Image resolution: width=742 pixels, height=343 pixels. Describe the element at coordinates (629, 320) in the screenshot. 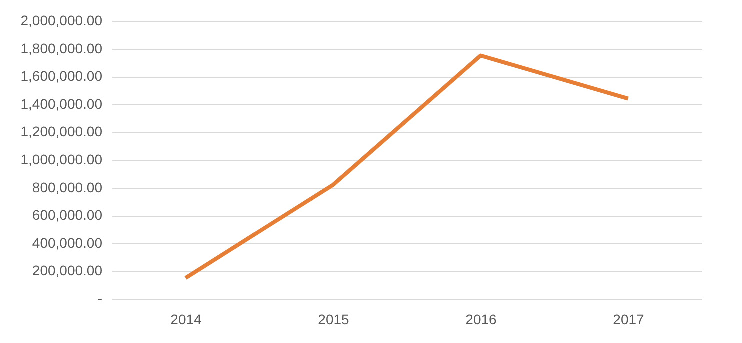

I see `x-tick-label: 2017` at that location.